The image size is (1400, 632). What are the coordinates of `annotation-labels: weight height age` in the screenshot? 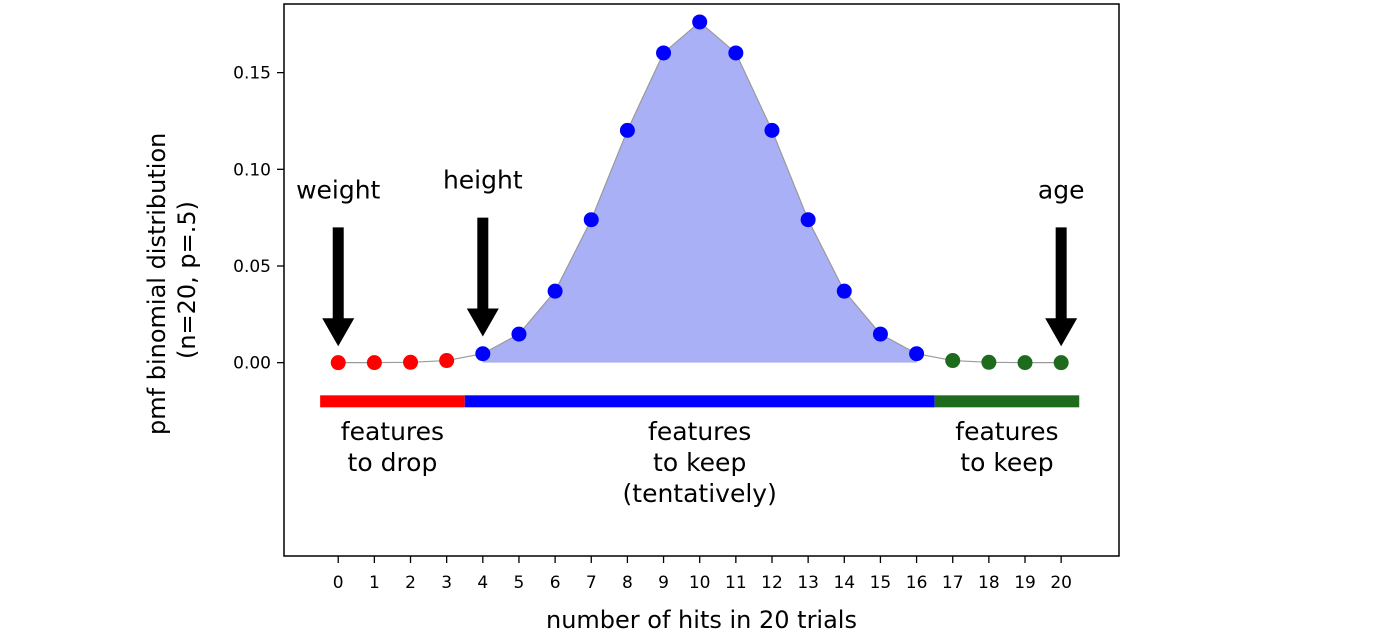 It's located at (690, 185).